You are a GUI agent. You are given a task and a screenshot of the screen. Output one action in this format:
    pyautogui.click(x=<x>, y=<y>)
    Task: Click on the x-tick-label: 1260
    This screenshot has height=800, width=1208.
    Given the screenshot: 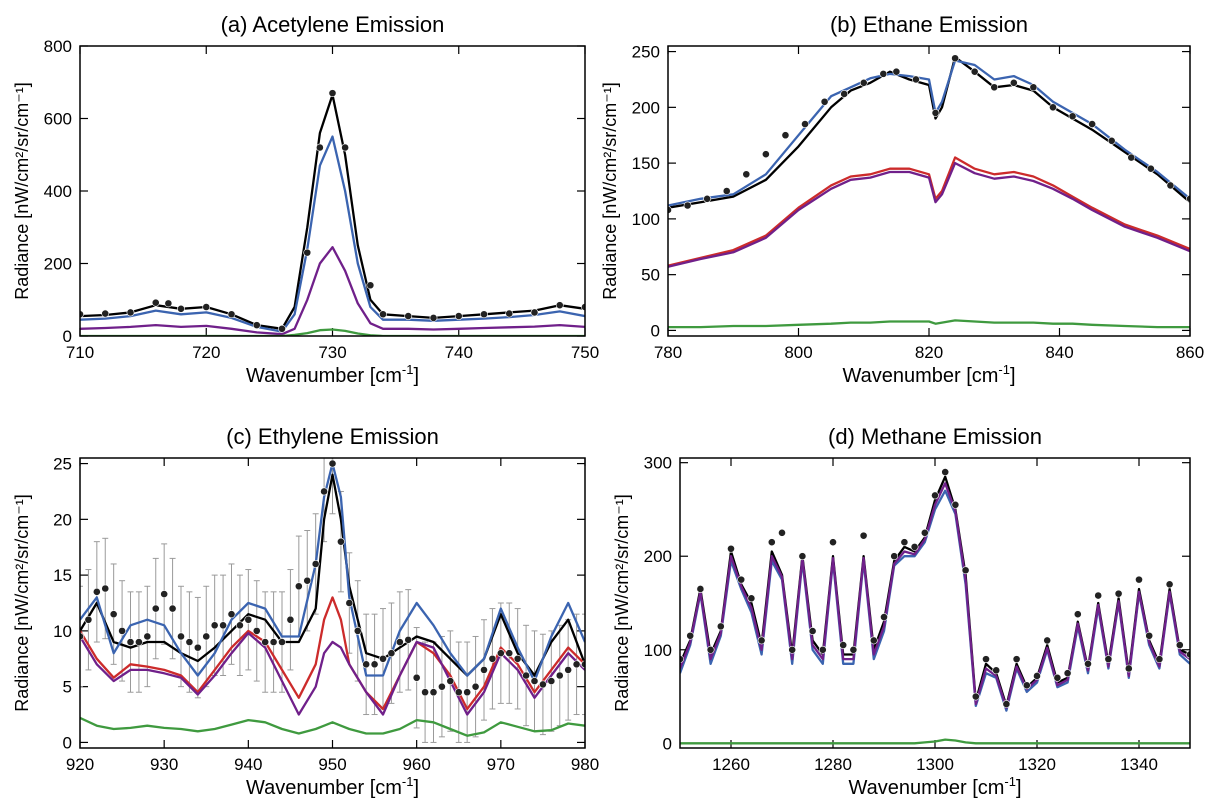 What is the action you would take?
    pyautogui.click(x=731, y=764)
    